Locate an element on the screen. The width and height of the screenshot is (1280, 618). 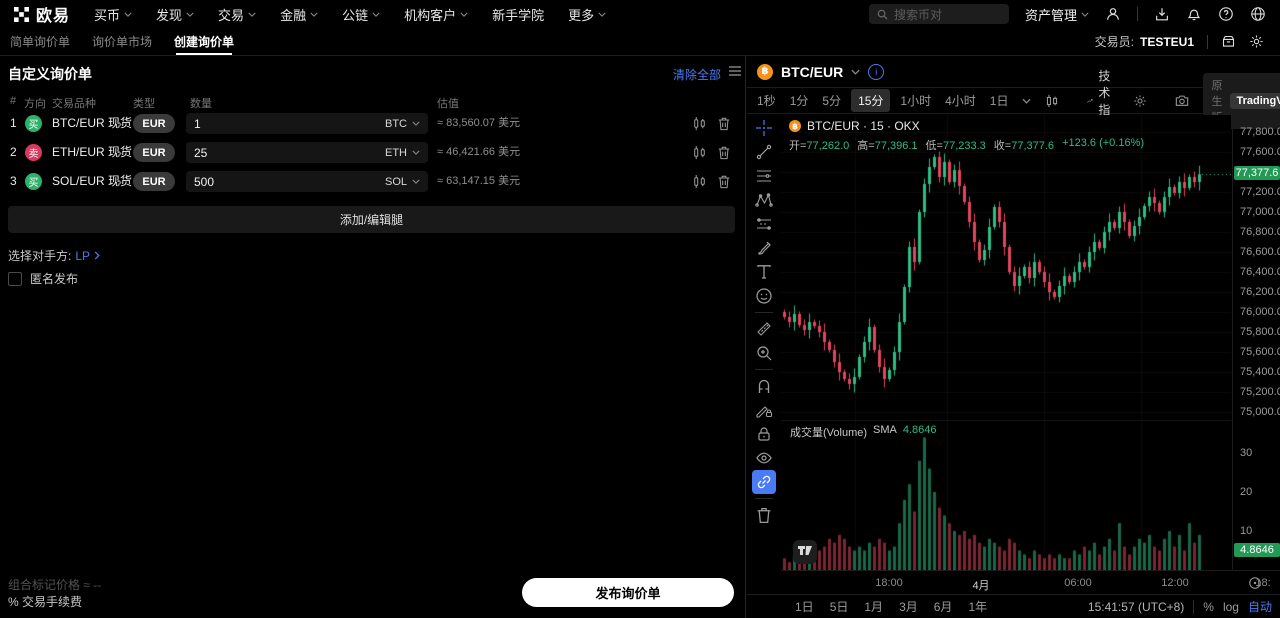
emoji-icon is located at coordinates (764, 296).